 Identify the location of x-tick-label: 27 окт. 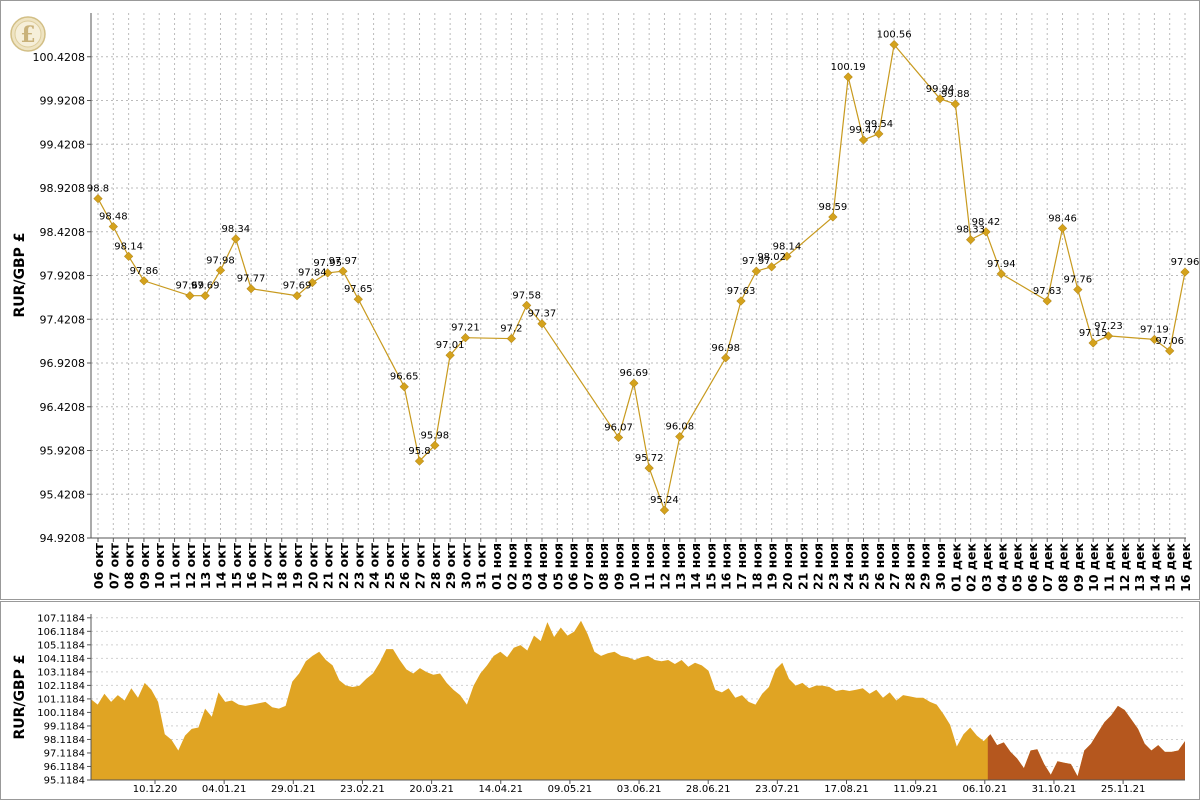
(420, 565).